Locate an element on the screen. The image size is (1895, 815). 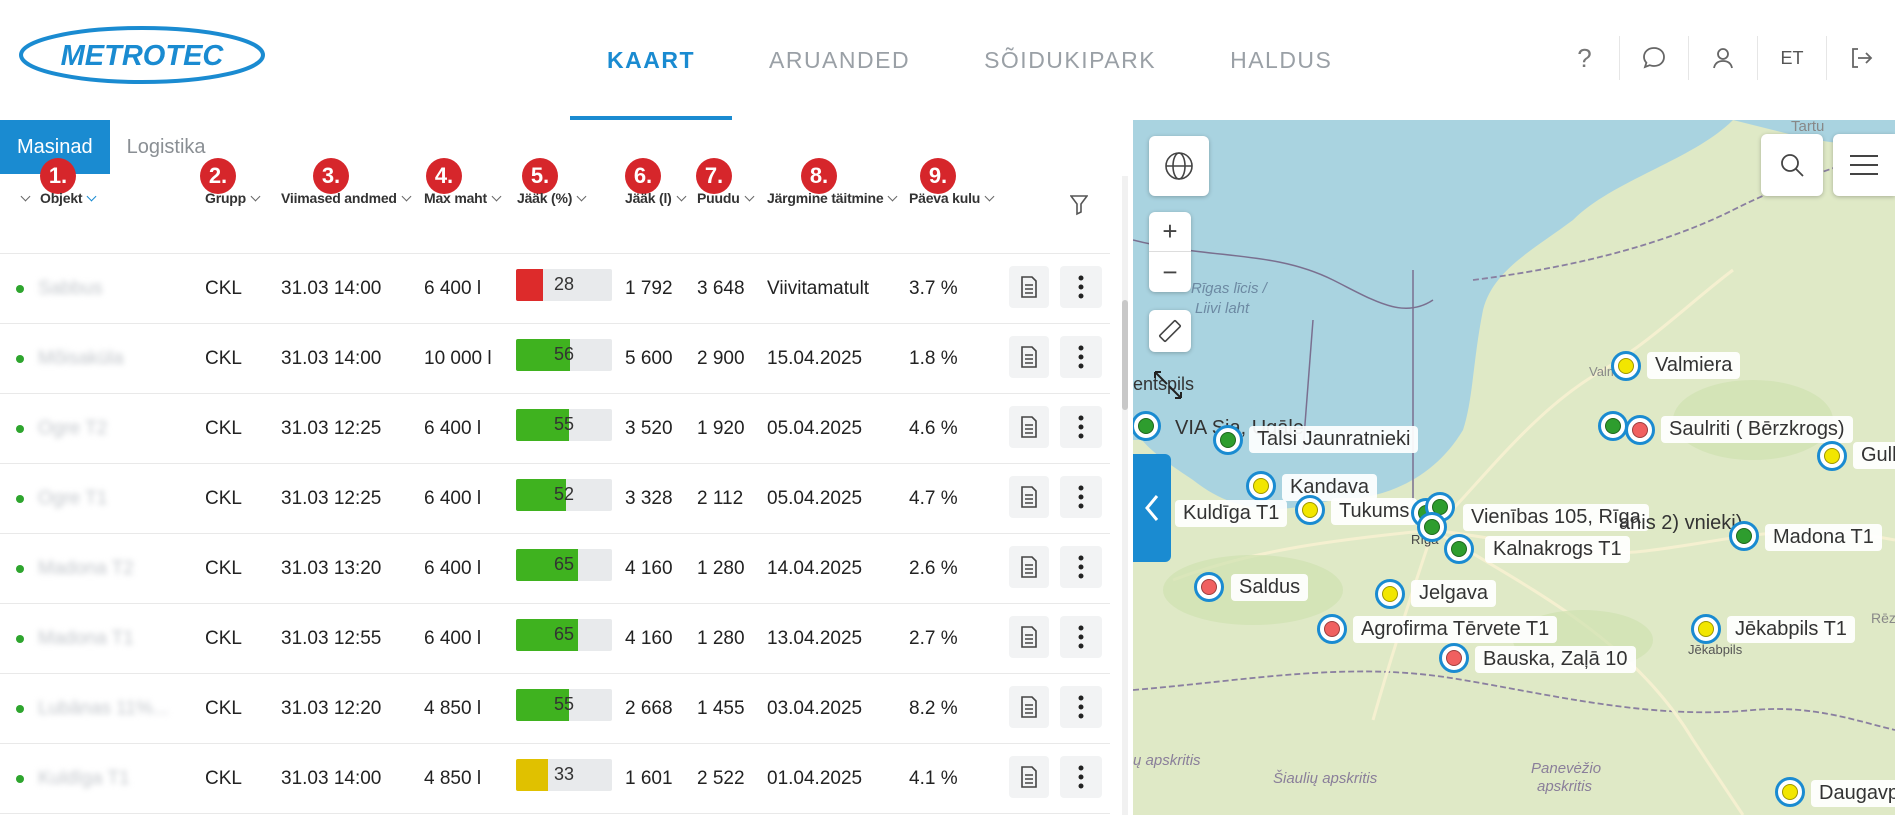
marker-bauska is located at coordinates (1454, 658).